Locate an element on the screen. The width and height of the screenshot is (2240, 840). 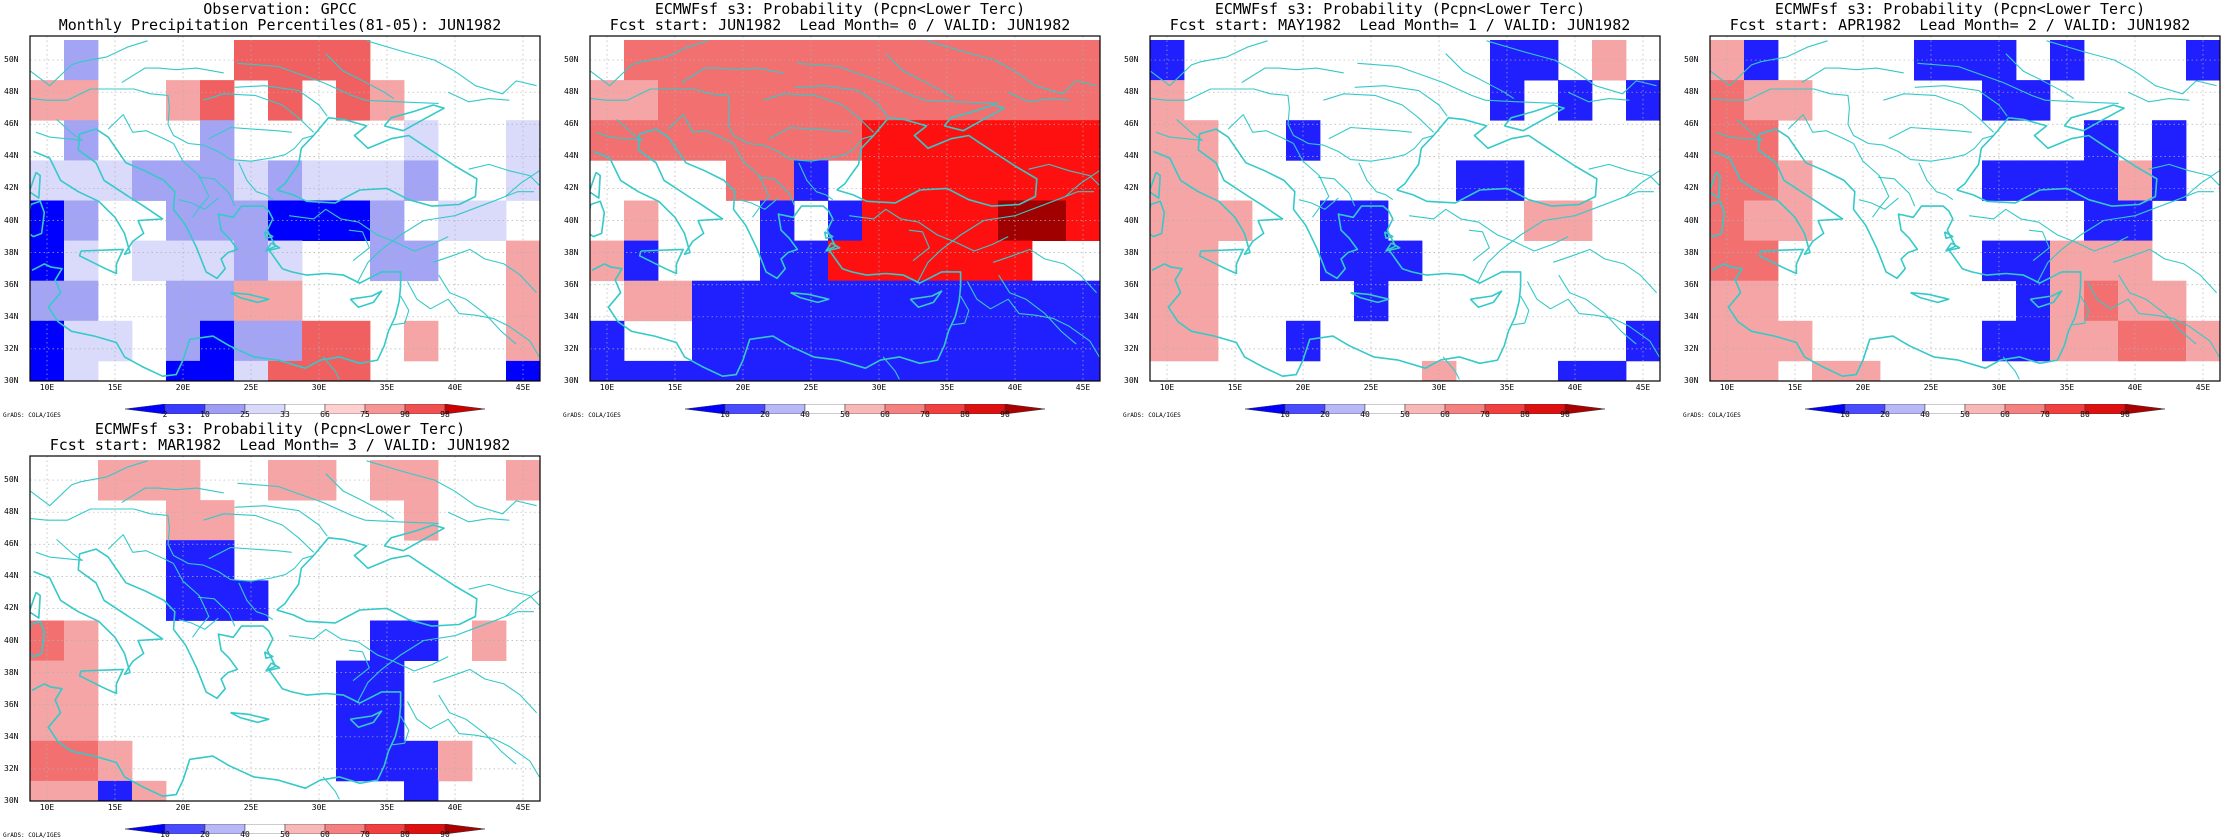
lon-tick-label: 35E is located at coordinates (2067, 387).